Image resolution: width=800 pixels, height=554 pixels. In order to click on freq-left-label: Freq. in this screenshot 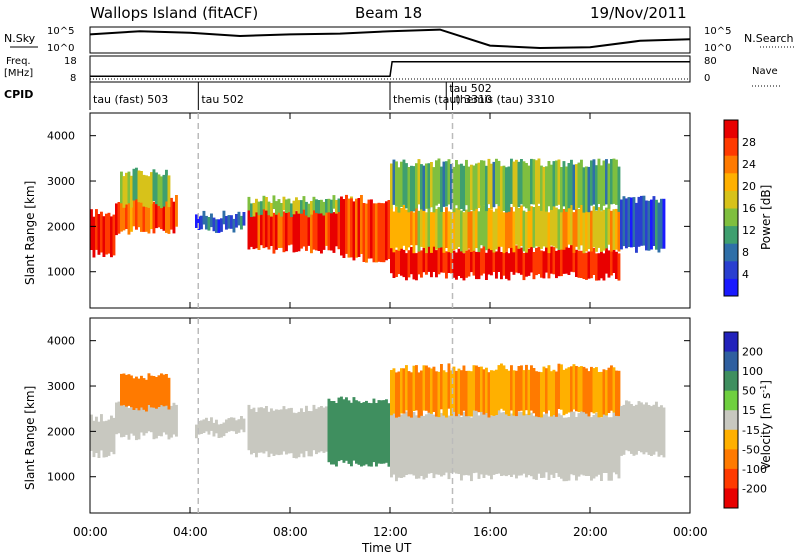, I will do `click(18, 61)`.